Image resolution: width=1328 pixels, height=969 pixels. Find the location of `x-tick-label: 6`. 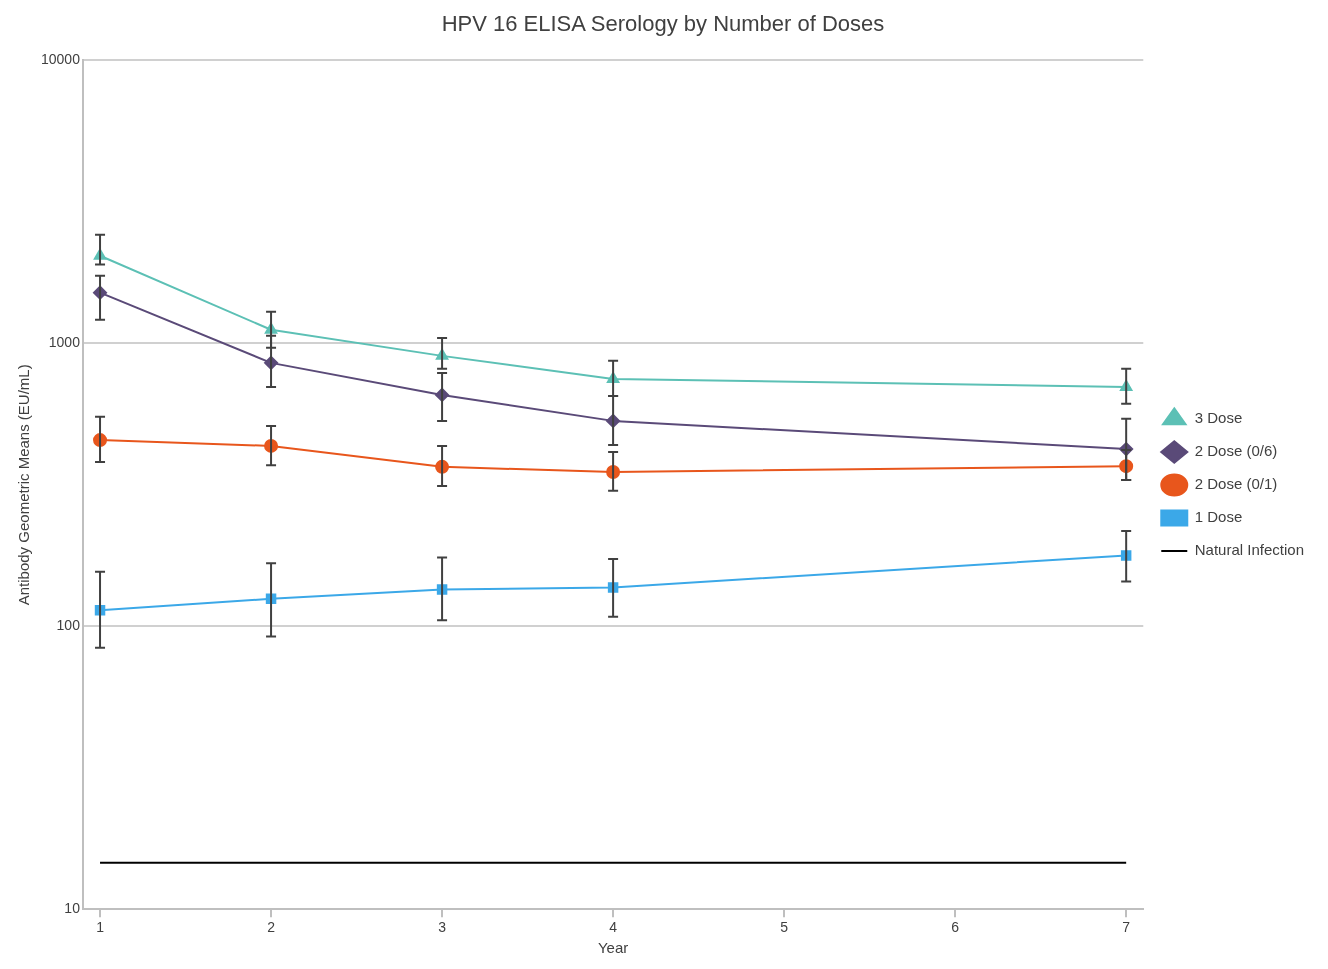

x-tick-label: 6 is located at coordinates (955, 927).